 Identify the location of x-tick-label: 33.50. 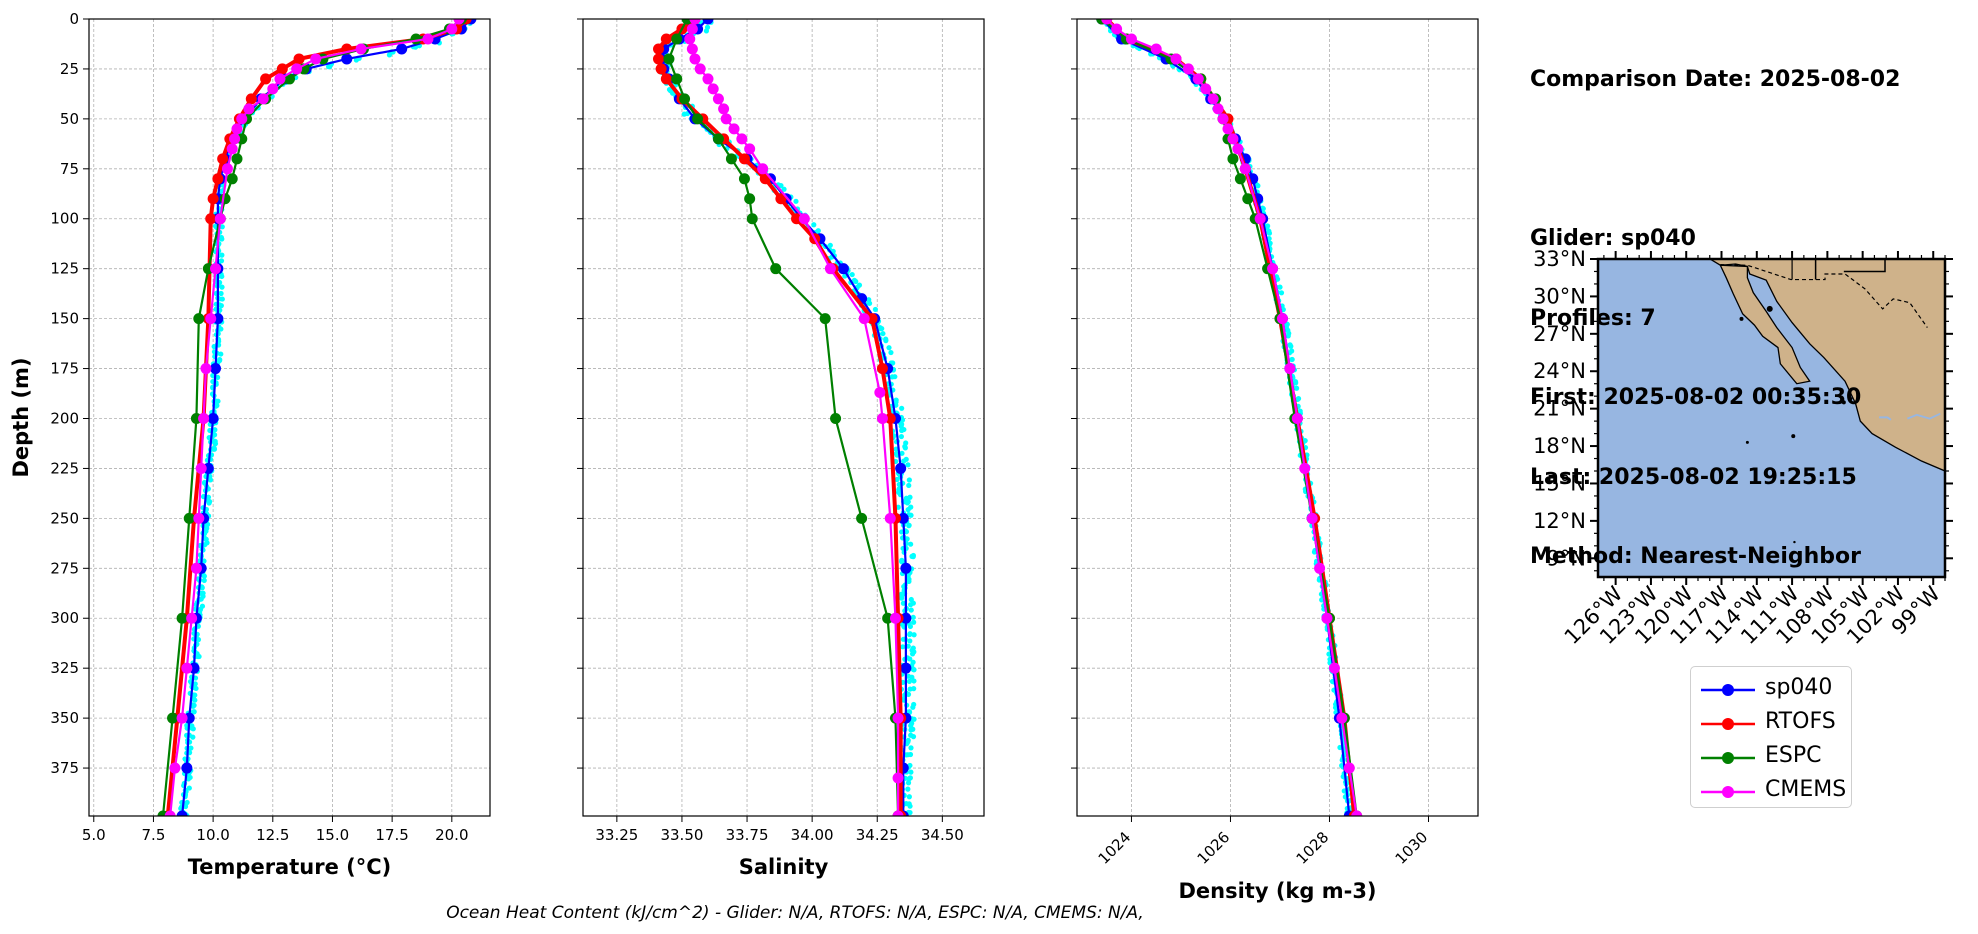
(681, 835).